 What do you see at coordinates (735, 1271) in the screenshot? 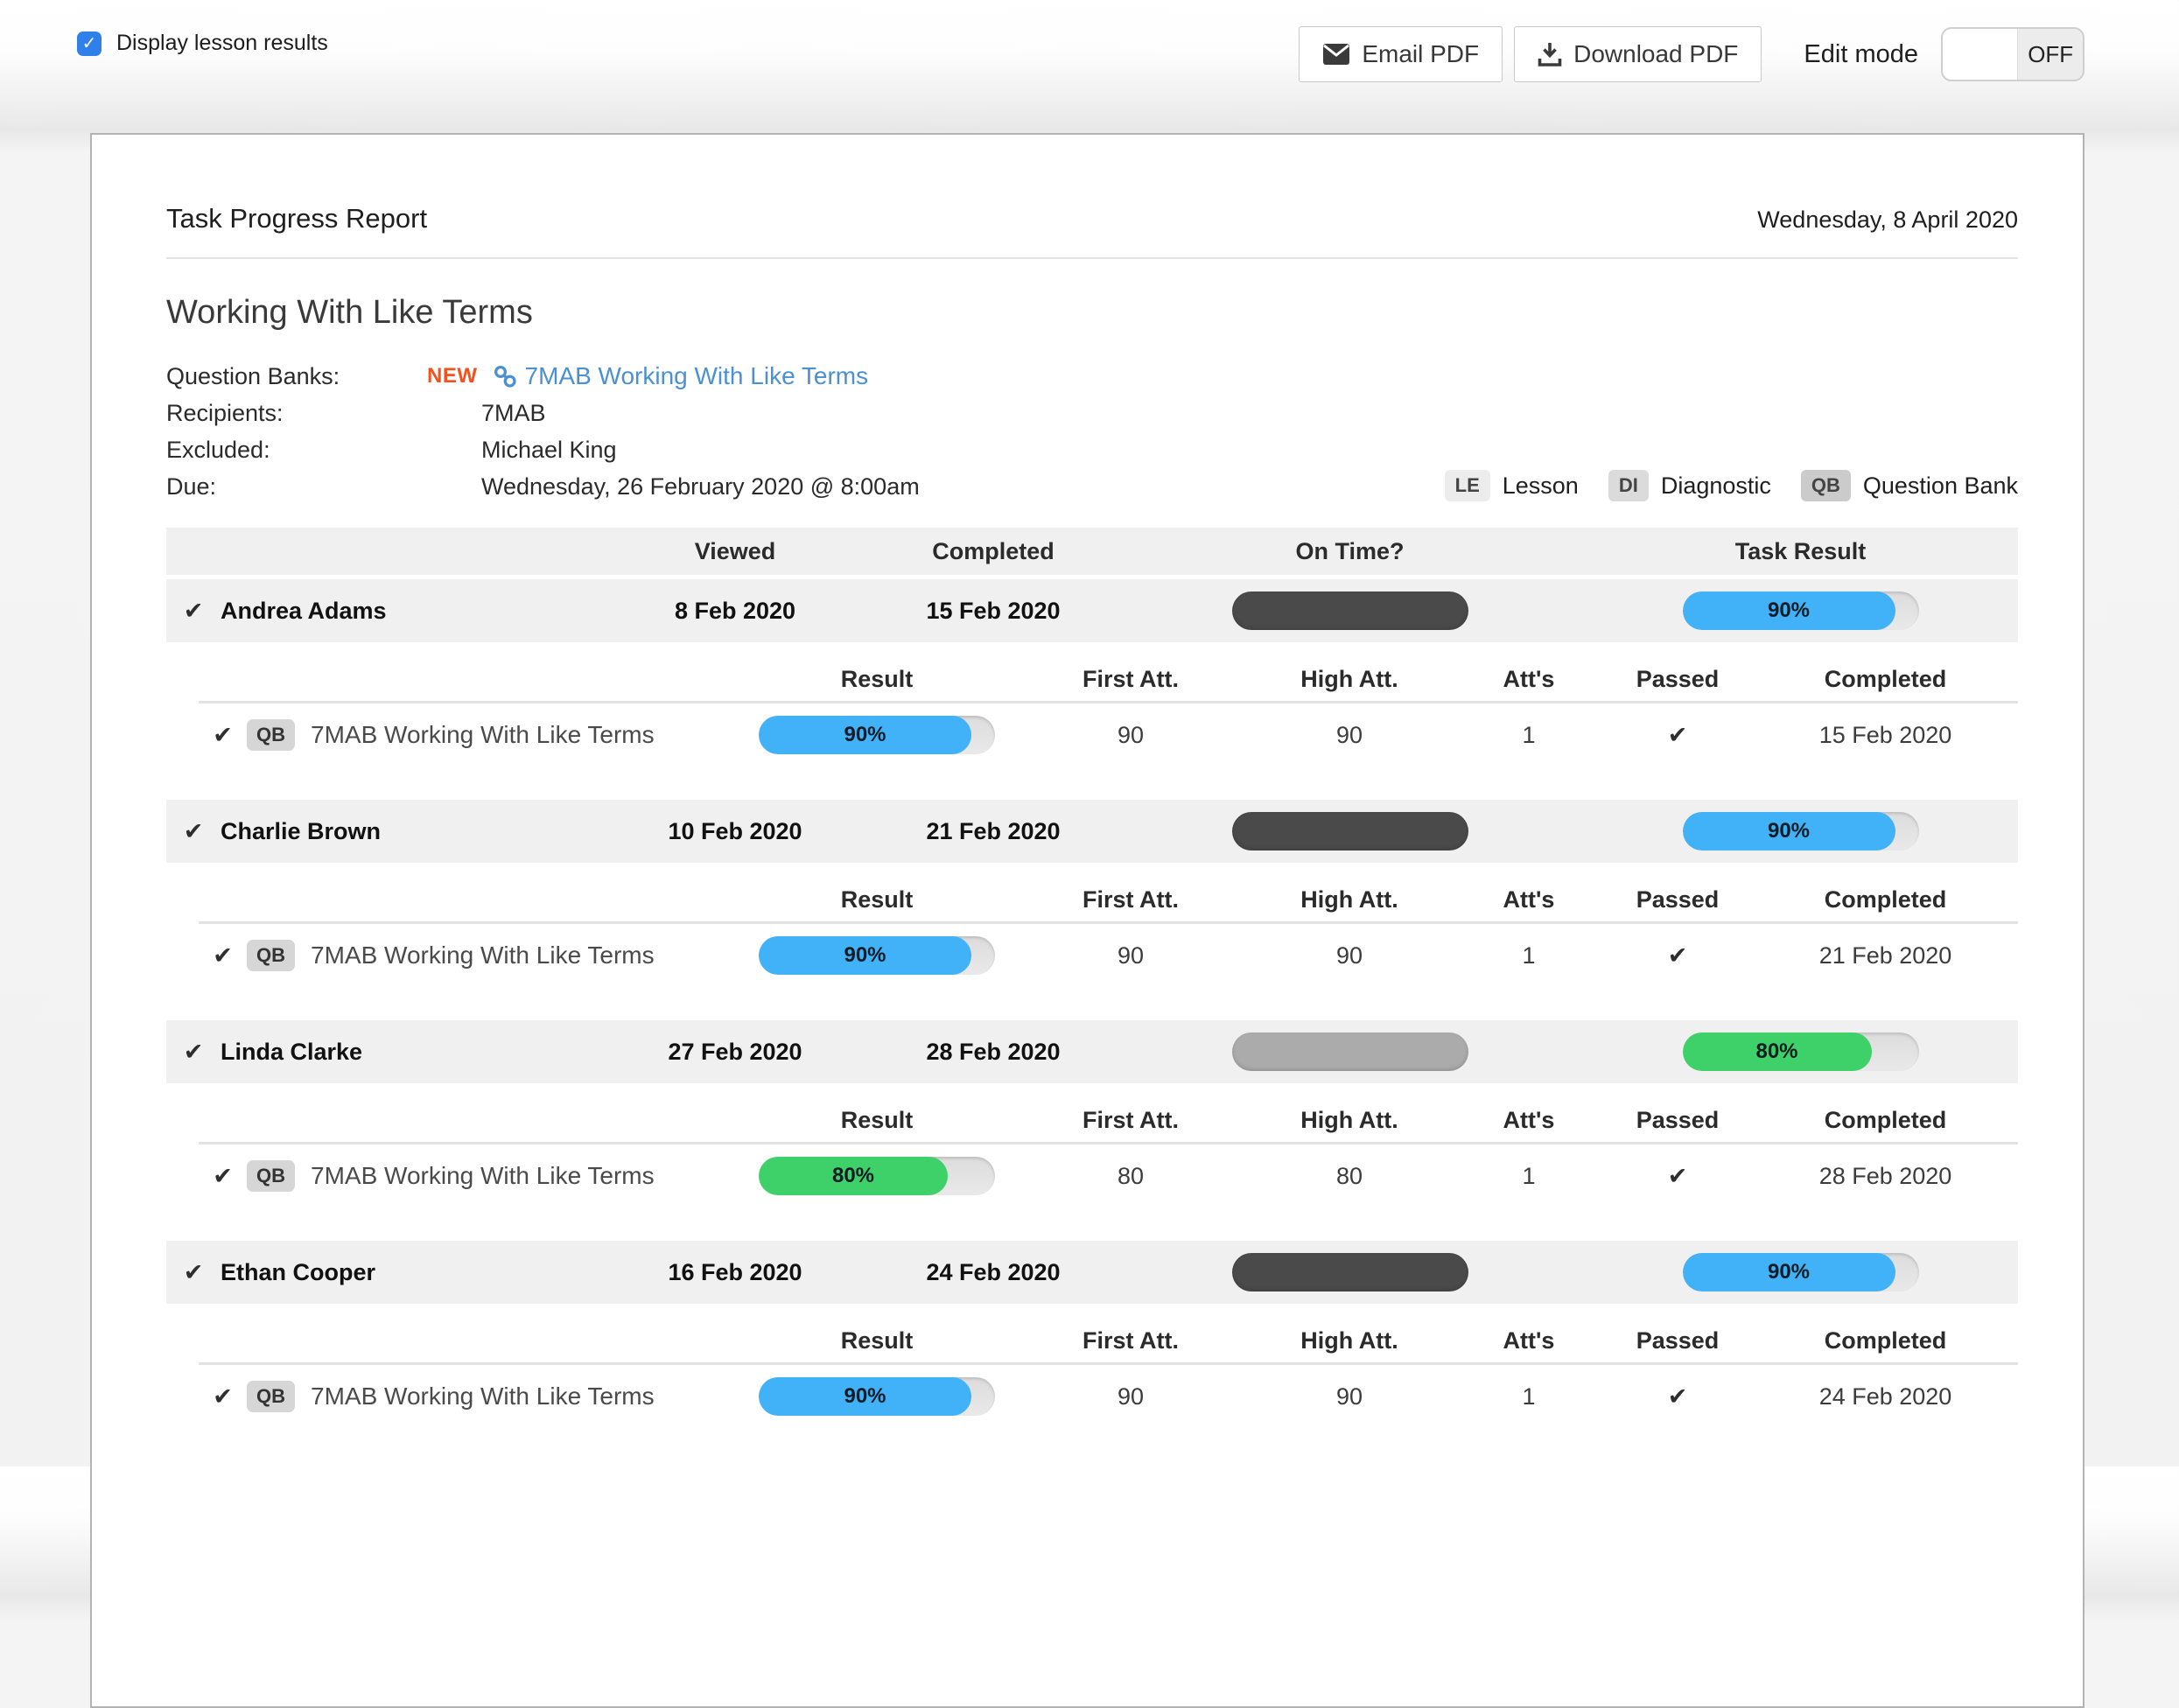
I see `viewed-date: 16 Feb 2020` at bounding box center [735, 1271].